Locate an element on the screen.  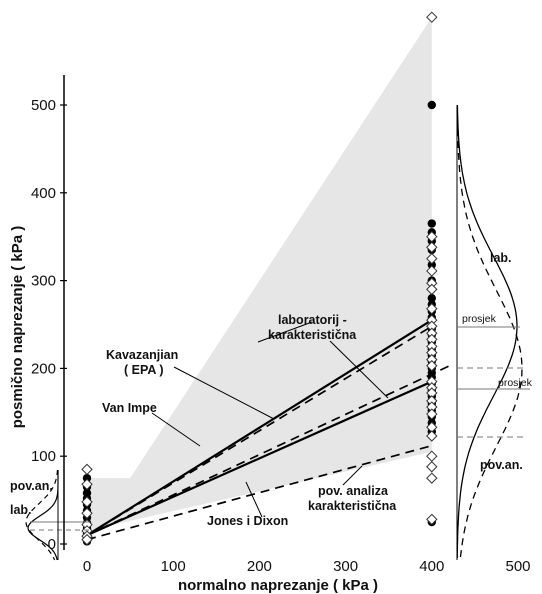
left-analysis-distribution-curve is located at coordinates (42, 515).